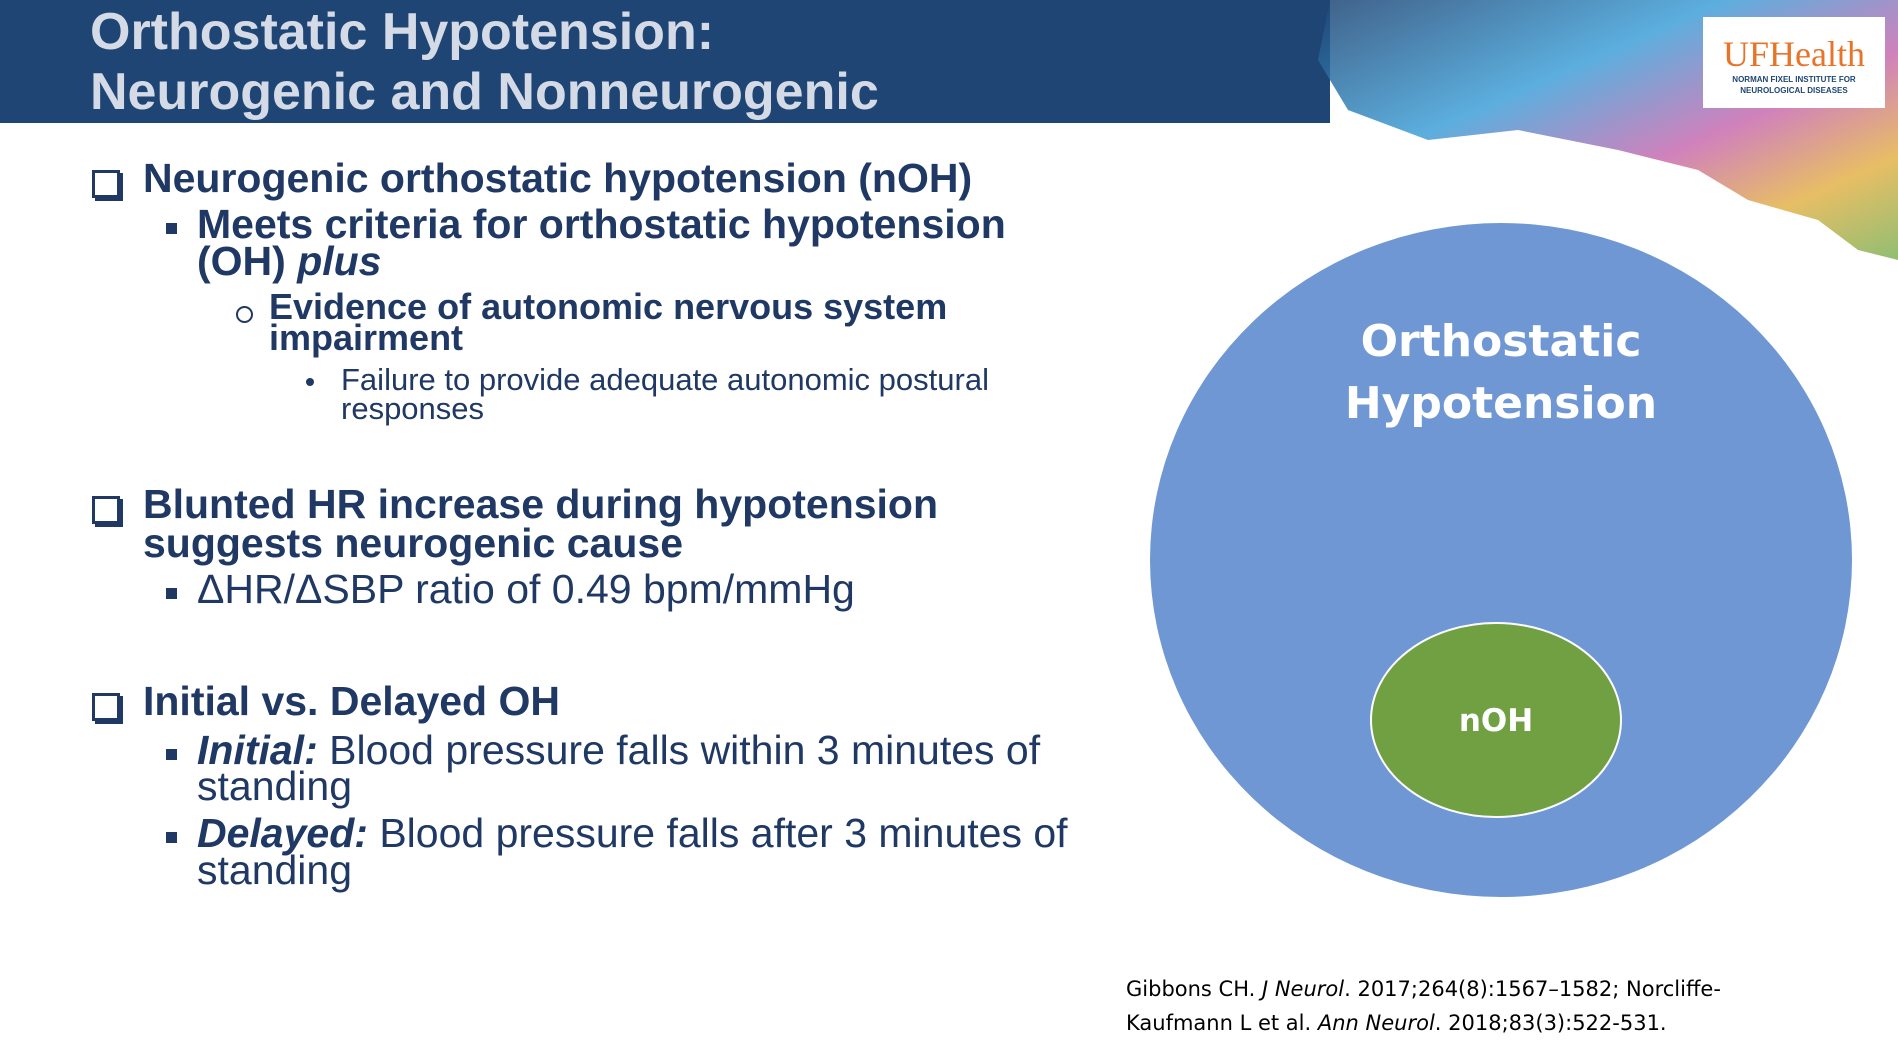 The height and width of the screenshot is (1056, 1898). What do you see at coordinates (1303, 989) in the screenshot?
I see `journal: J Neurol` at bounding box center [1303, 989].